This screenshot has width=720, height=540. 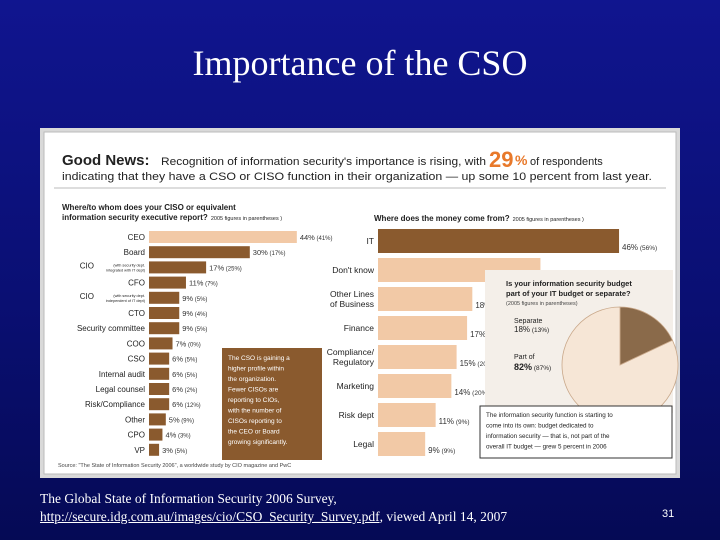 What do you see at coordinates (352, 294) in the screenshot?
I see `right-cat-label: Other Lines` at bounding box center [352, 294].